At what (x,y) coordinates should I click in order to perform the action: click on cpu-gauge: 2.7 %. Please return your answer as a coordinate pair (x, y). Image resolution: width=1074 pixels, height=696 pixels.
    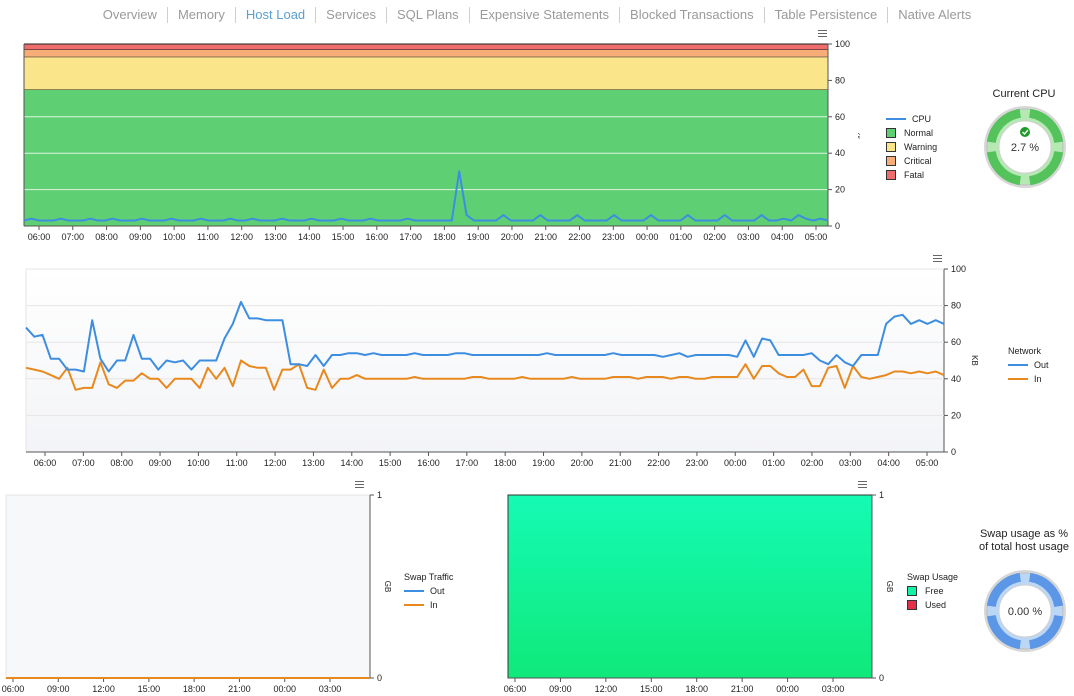
    Looking at the image, I should click on (1025, 147).